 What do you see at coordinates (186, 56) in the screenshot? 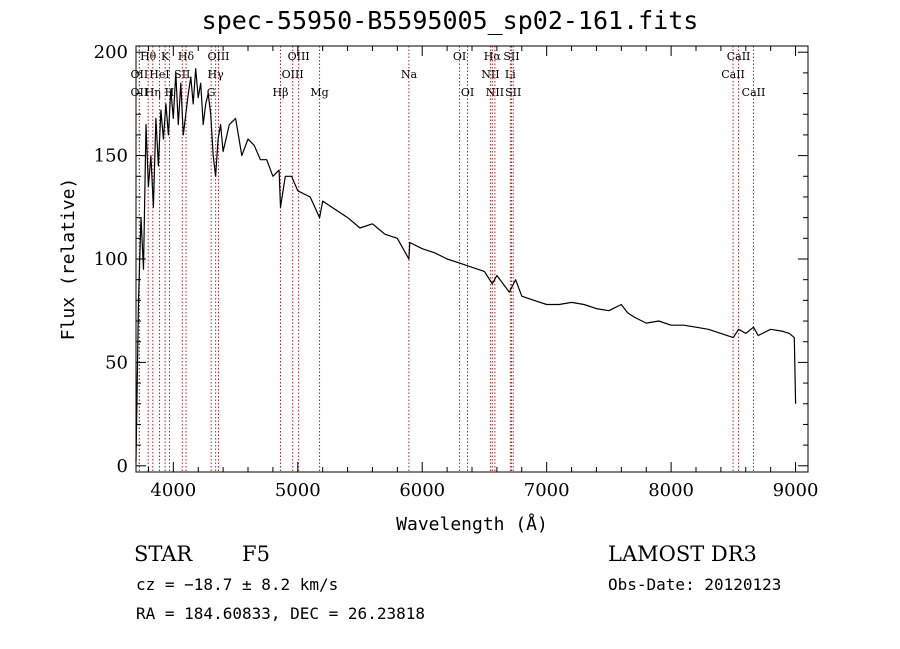
I see `marker-label: Hδ` at bounding box center [186, 56].